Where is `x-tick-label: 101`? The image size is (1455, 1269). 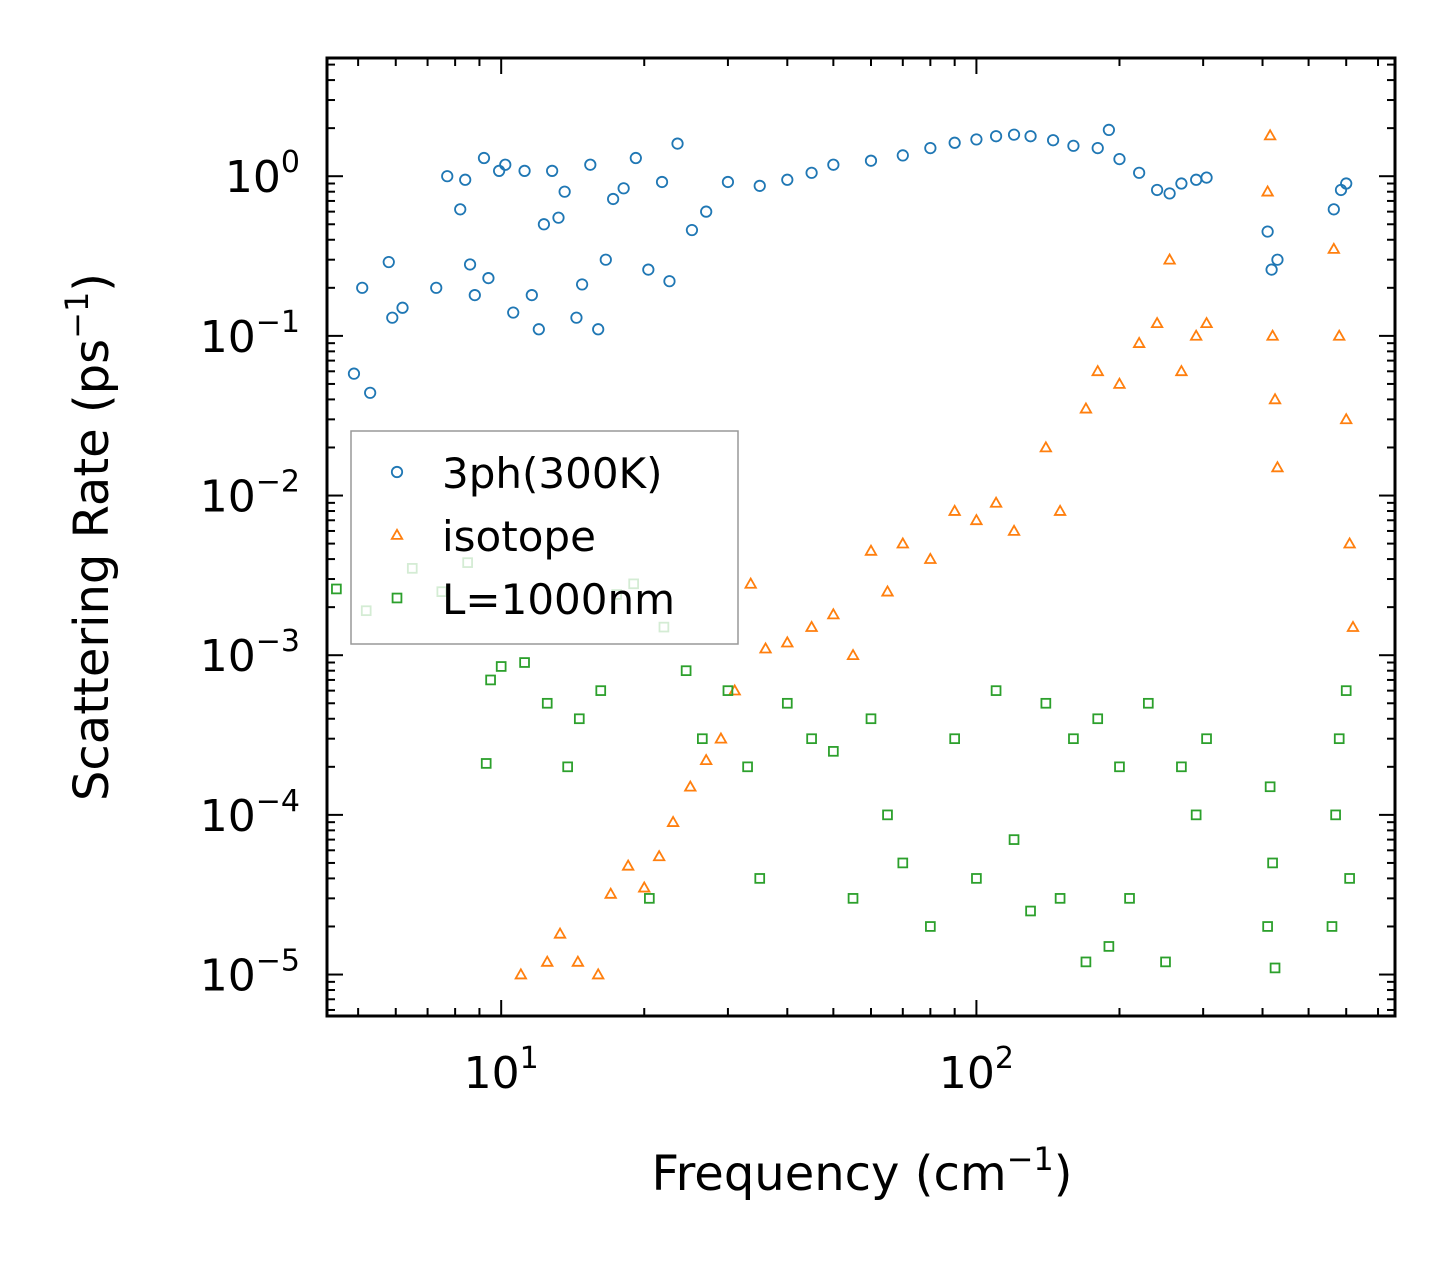
x-tick-label: 101 is located at coordinates (501, 1070).